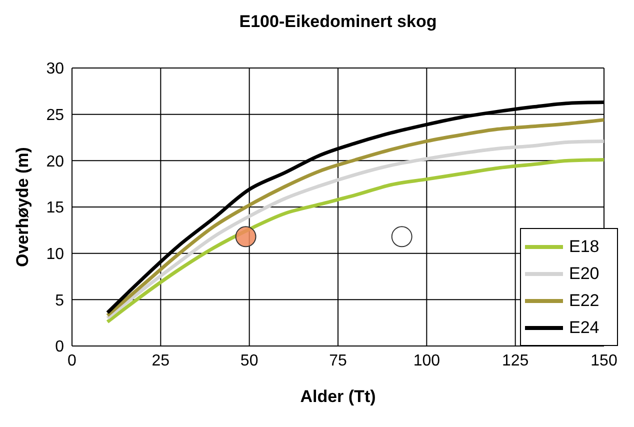 The height and width of the screenshot is (427, 634). What do you see at coordinates (55, 115) in the screenshot?
I see `y-tick-label: 25` at bounding box center [55, 115].